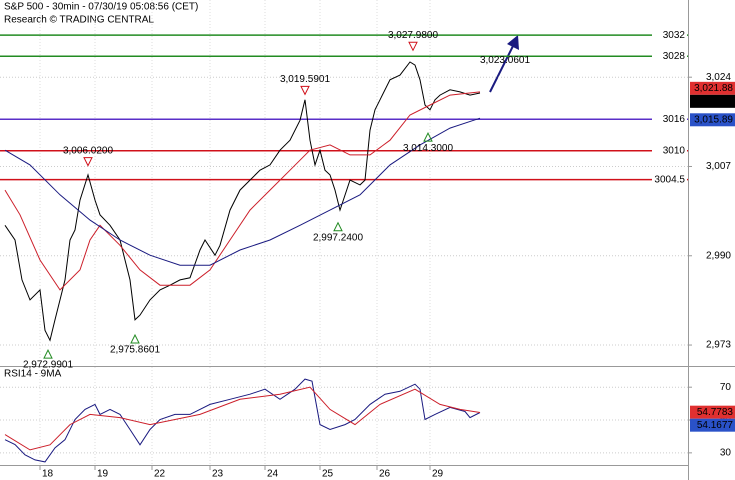 The height and width of the screenshot is (480, 735). I want to click on annotation-label: 3,014.3000, so click(428, 148).